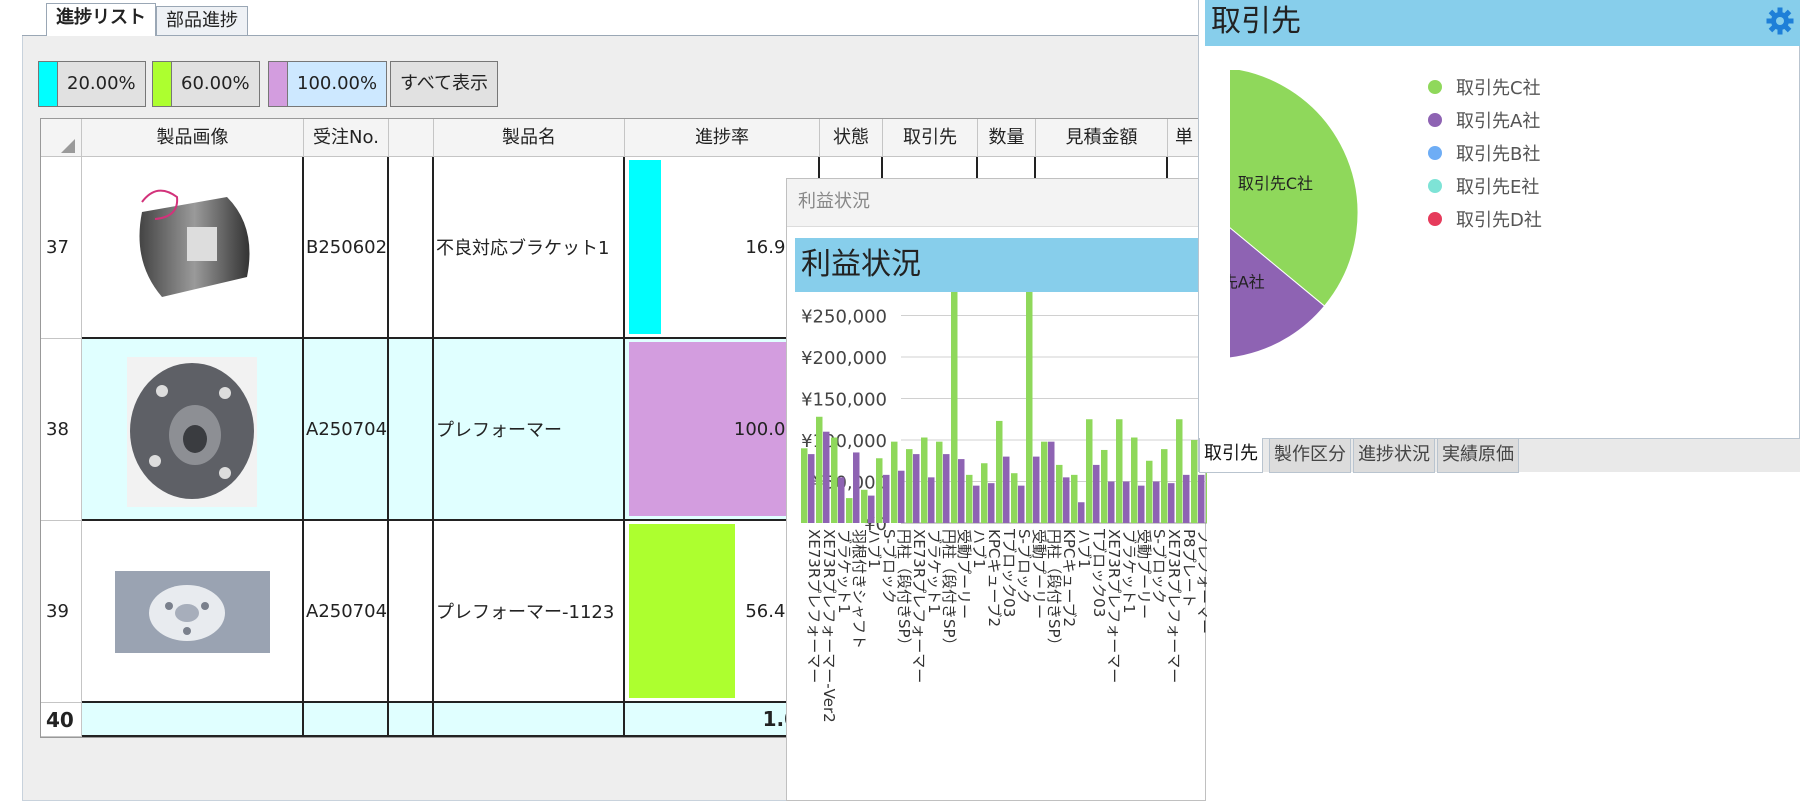  Describe the element at coordinates (101, 19) in the screenshot. I see `tab-progress-list: 進捗リスト` at that location.